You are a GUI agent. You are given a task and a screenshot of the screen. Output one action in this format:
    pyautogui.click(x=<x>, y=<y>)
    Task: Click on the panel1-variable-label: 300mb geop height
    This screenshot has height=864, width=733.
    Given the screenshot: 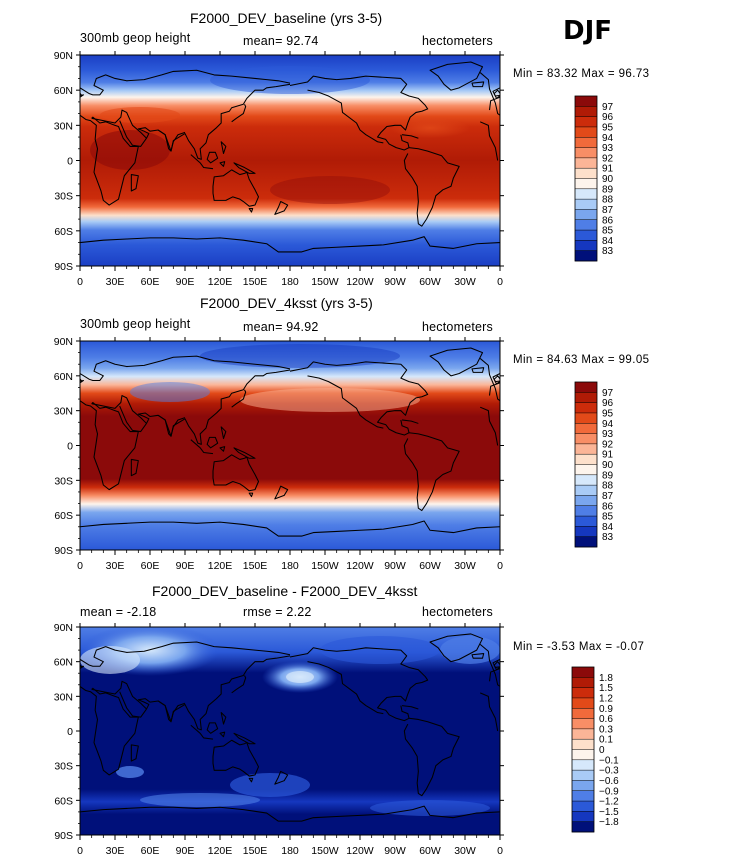 What is the action you would take?
    pyautogui.click(x=135, y=38)
    